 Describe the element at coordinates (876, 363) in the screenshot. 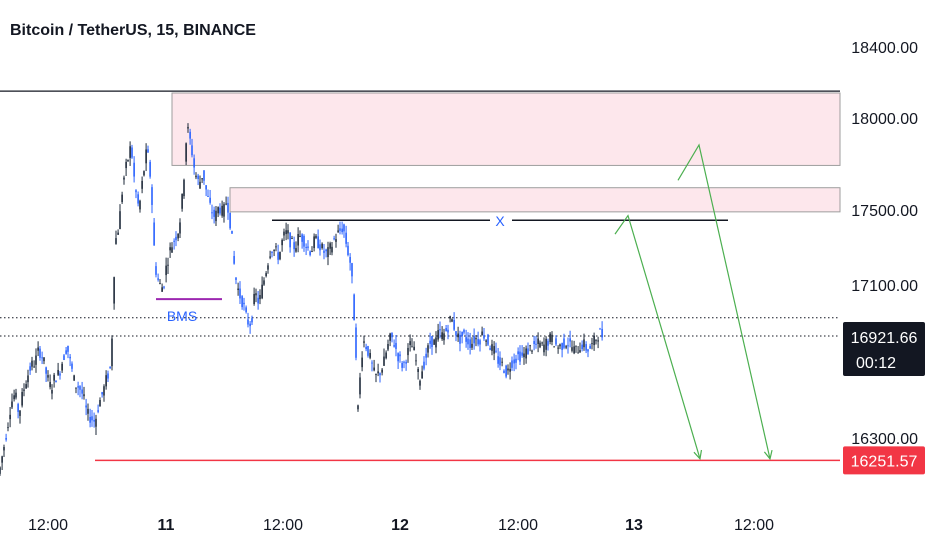

I see `countdown-timer: 00:12` at that location.